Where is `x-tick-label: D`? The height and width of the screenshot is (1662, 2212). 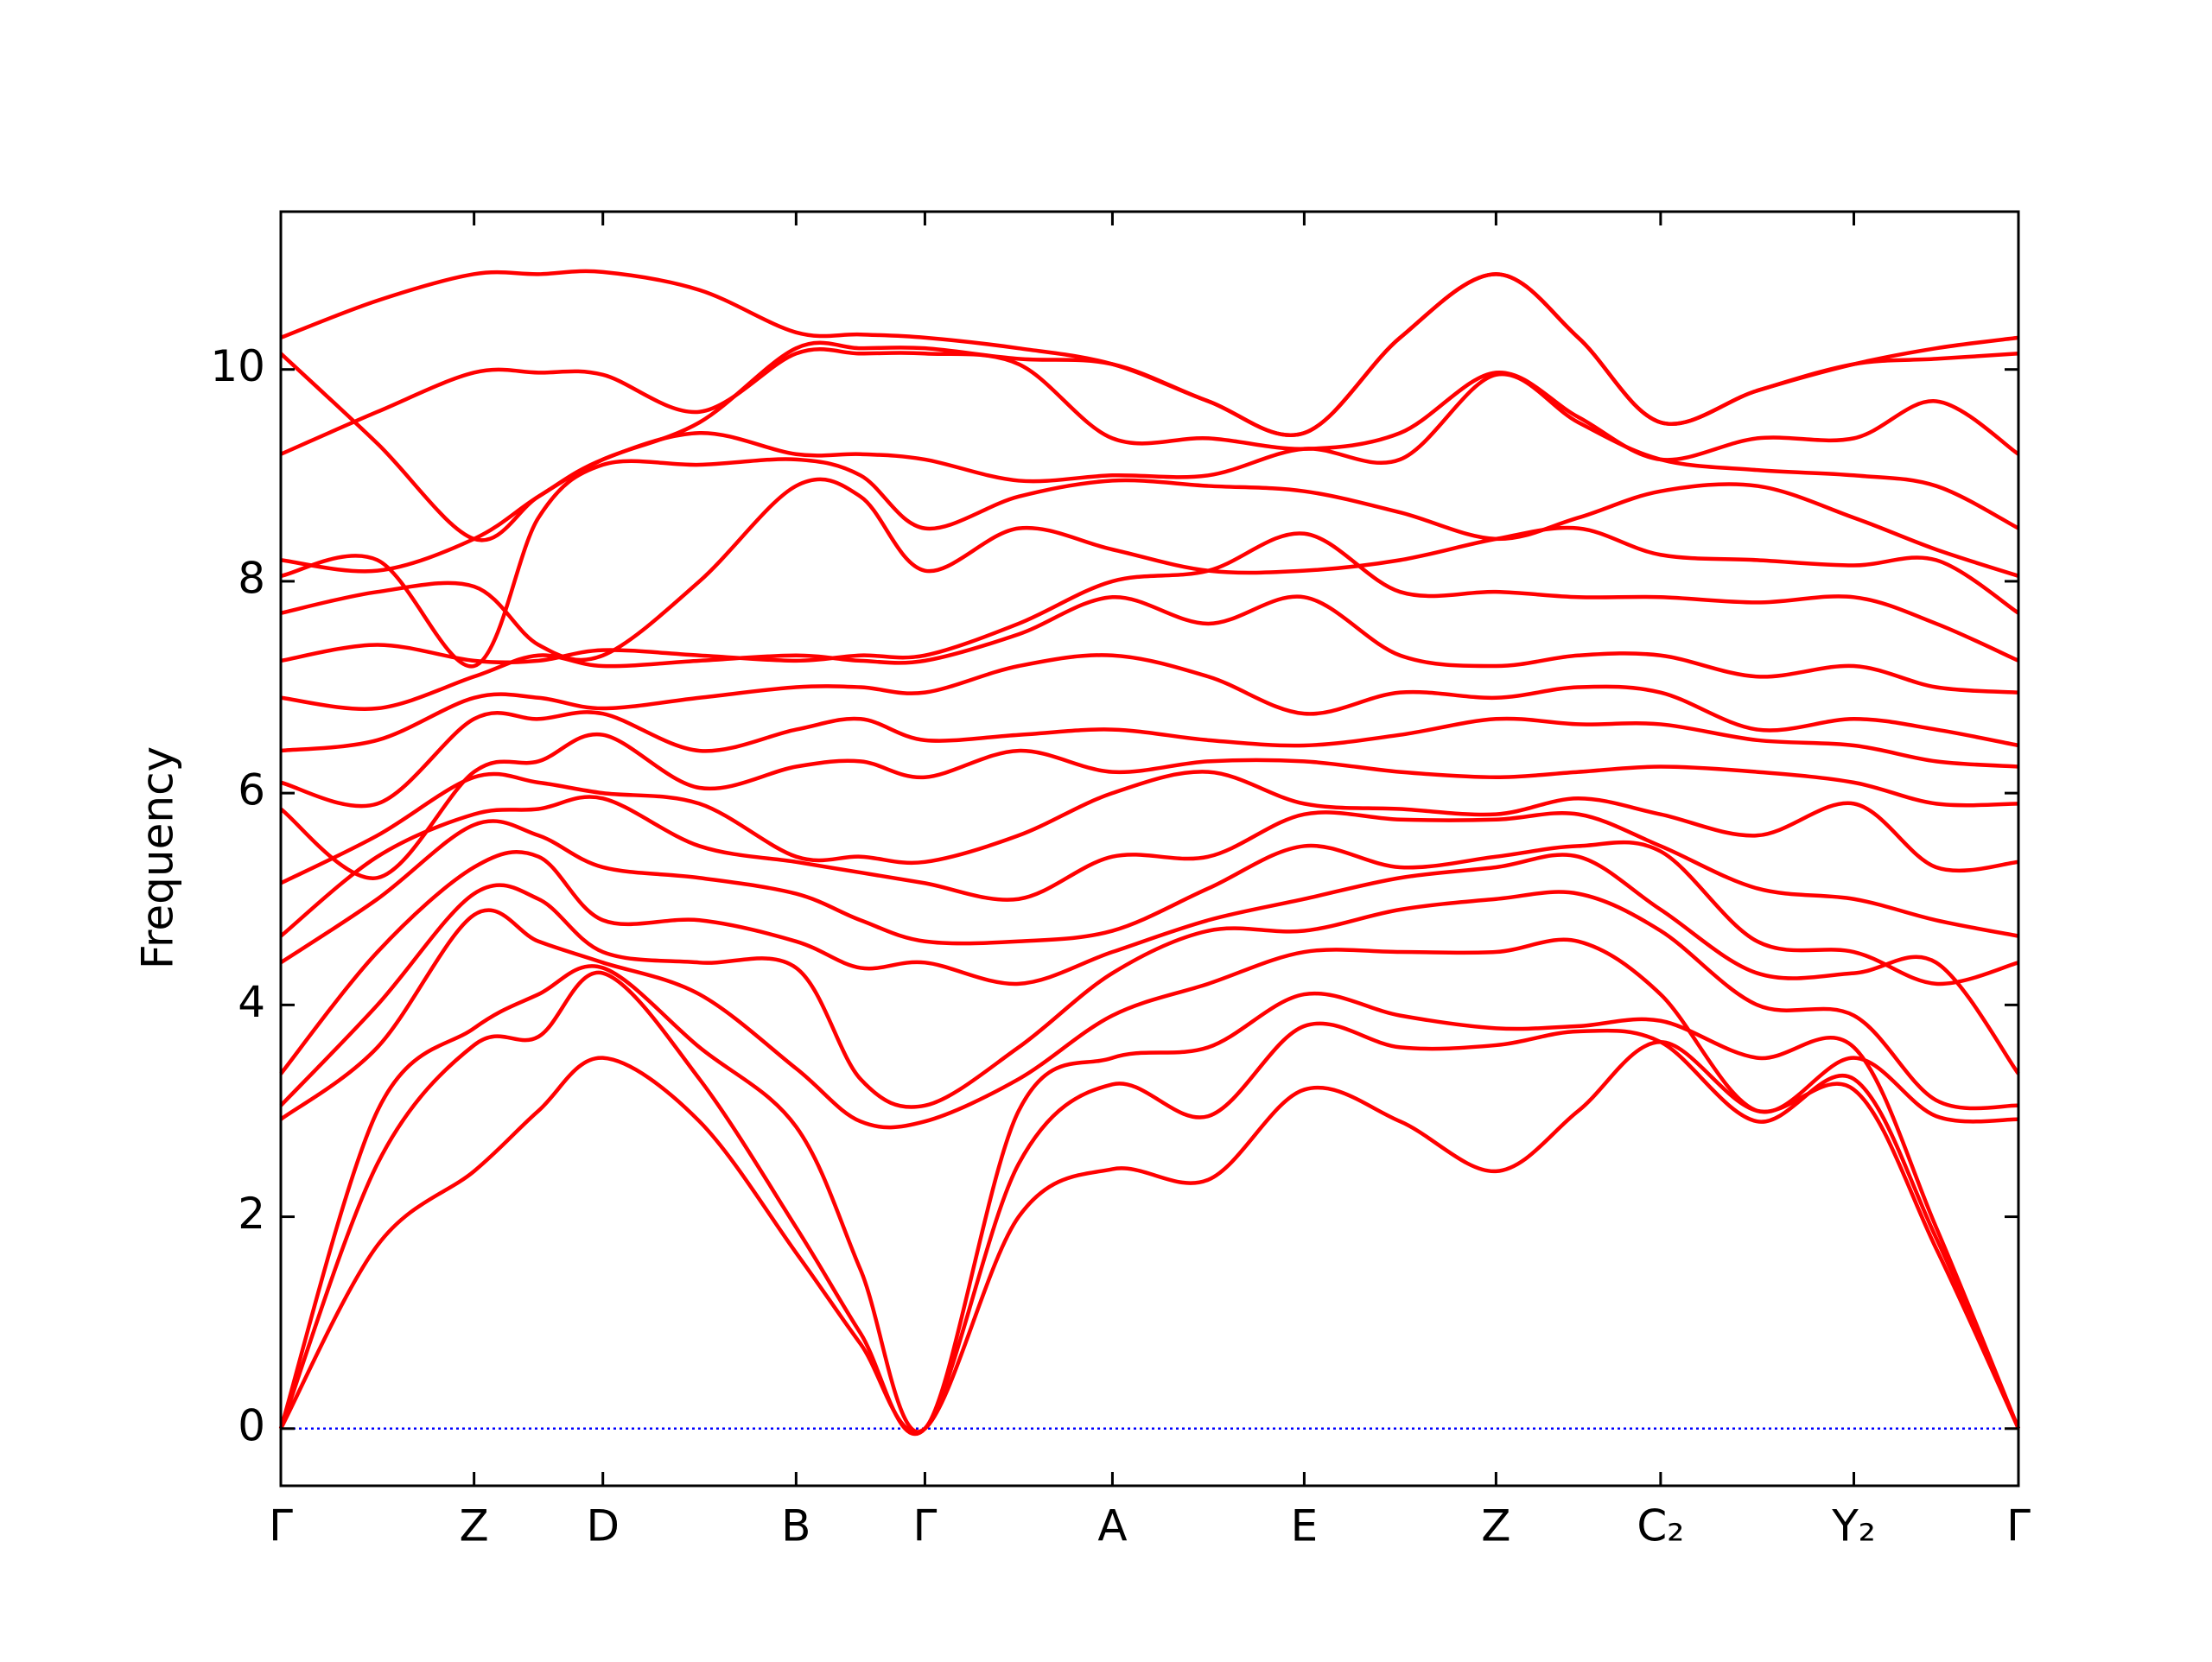 x-tick-label: D is located at coordinates (603, 1526).